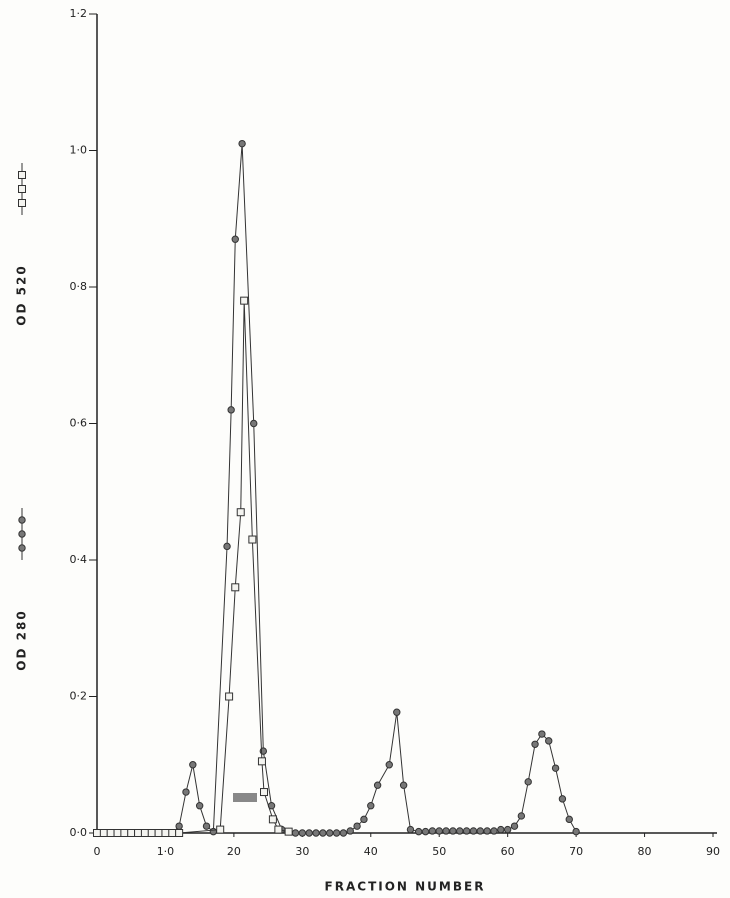 The height and width of the screenshot is (898, 730). I want to click on legend-label: OD 280, so click(22, 639).